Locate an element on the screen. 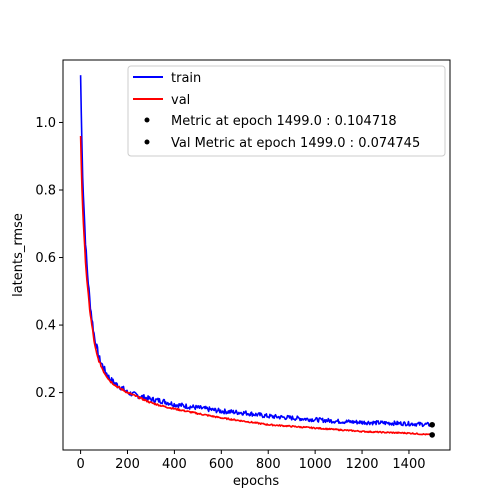 The height and width of the screenshot is (500, 500). y-axis-ticks: 0.2 0.4 0.6 0.8 1.0 is located at coordinates (49, 258).